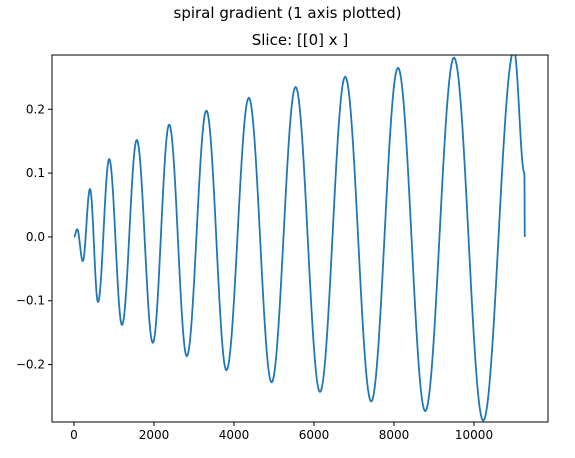  What do you see at coordinates (30, 365) in the screenshot?
I see `y-tick-label: −0.2` at bounding box center [30, 365].